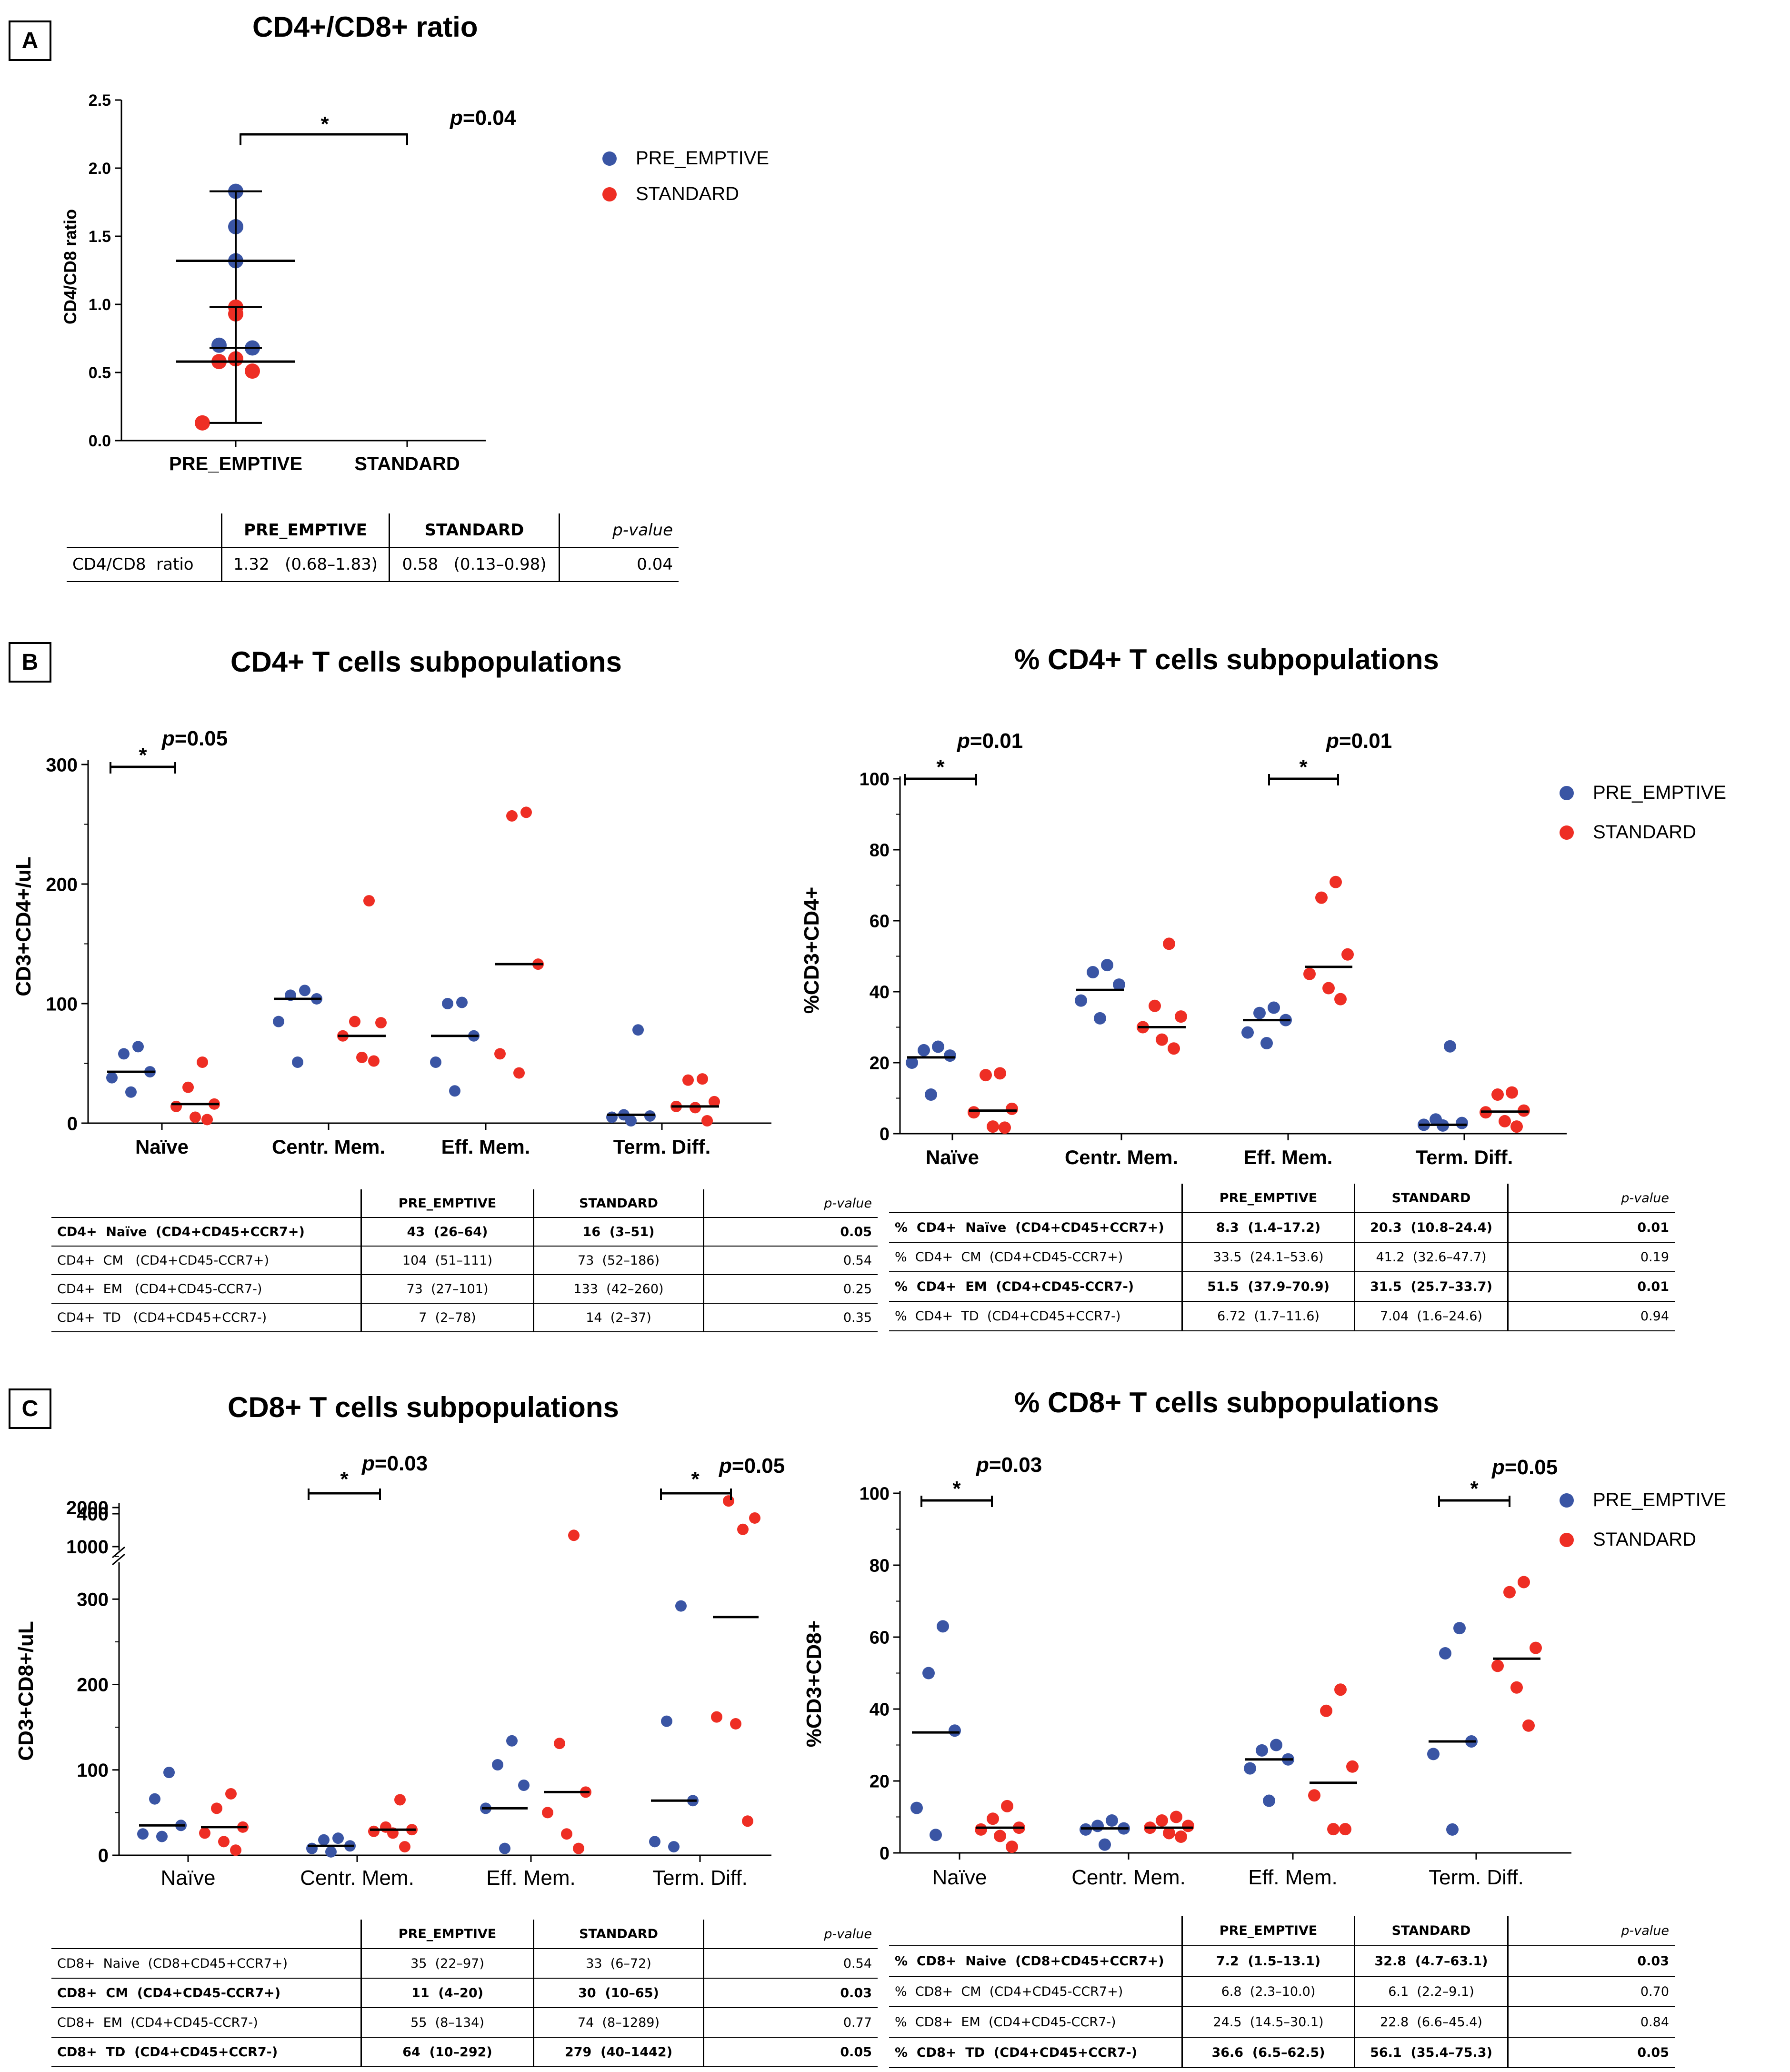 This screenshot has width=1790, height=2072. Describe the element at coordinates (1268, 1198) in the screenshot. I see `table-header-cell: PRE_EMPTIVE` at that location.